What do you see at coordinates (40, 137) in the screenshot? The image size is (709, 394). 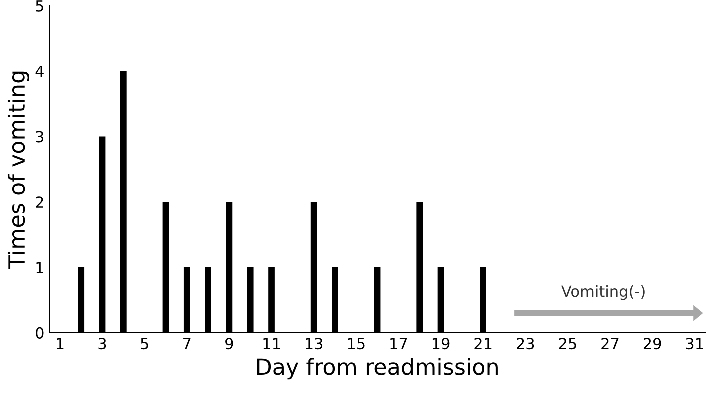 I see `y-tick-label: 3` at bounding box center [40, 137].